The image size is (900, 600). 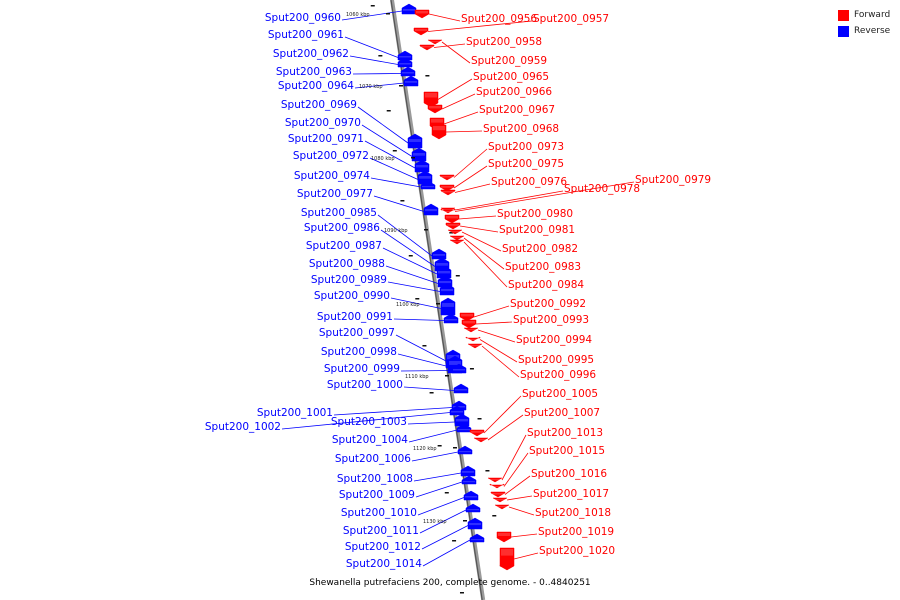 I want to click on gene-label-Sput200_1003: Sput200_1003, so click(x=369, y=422).